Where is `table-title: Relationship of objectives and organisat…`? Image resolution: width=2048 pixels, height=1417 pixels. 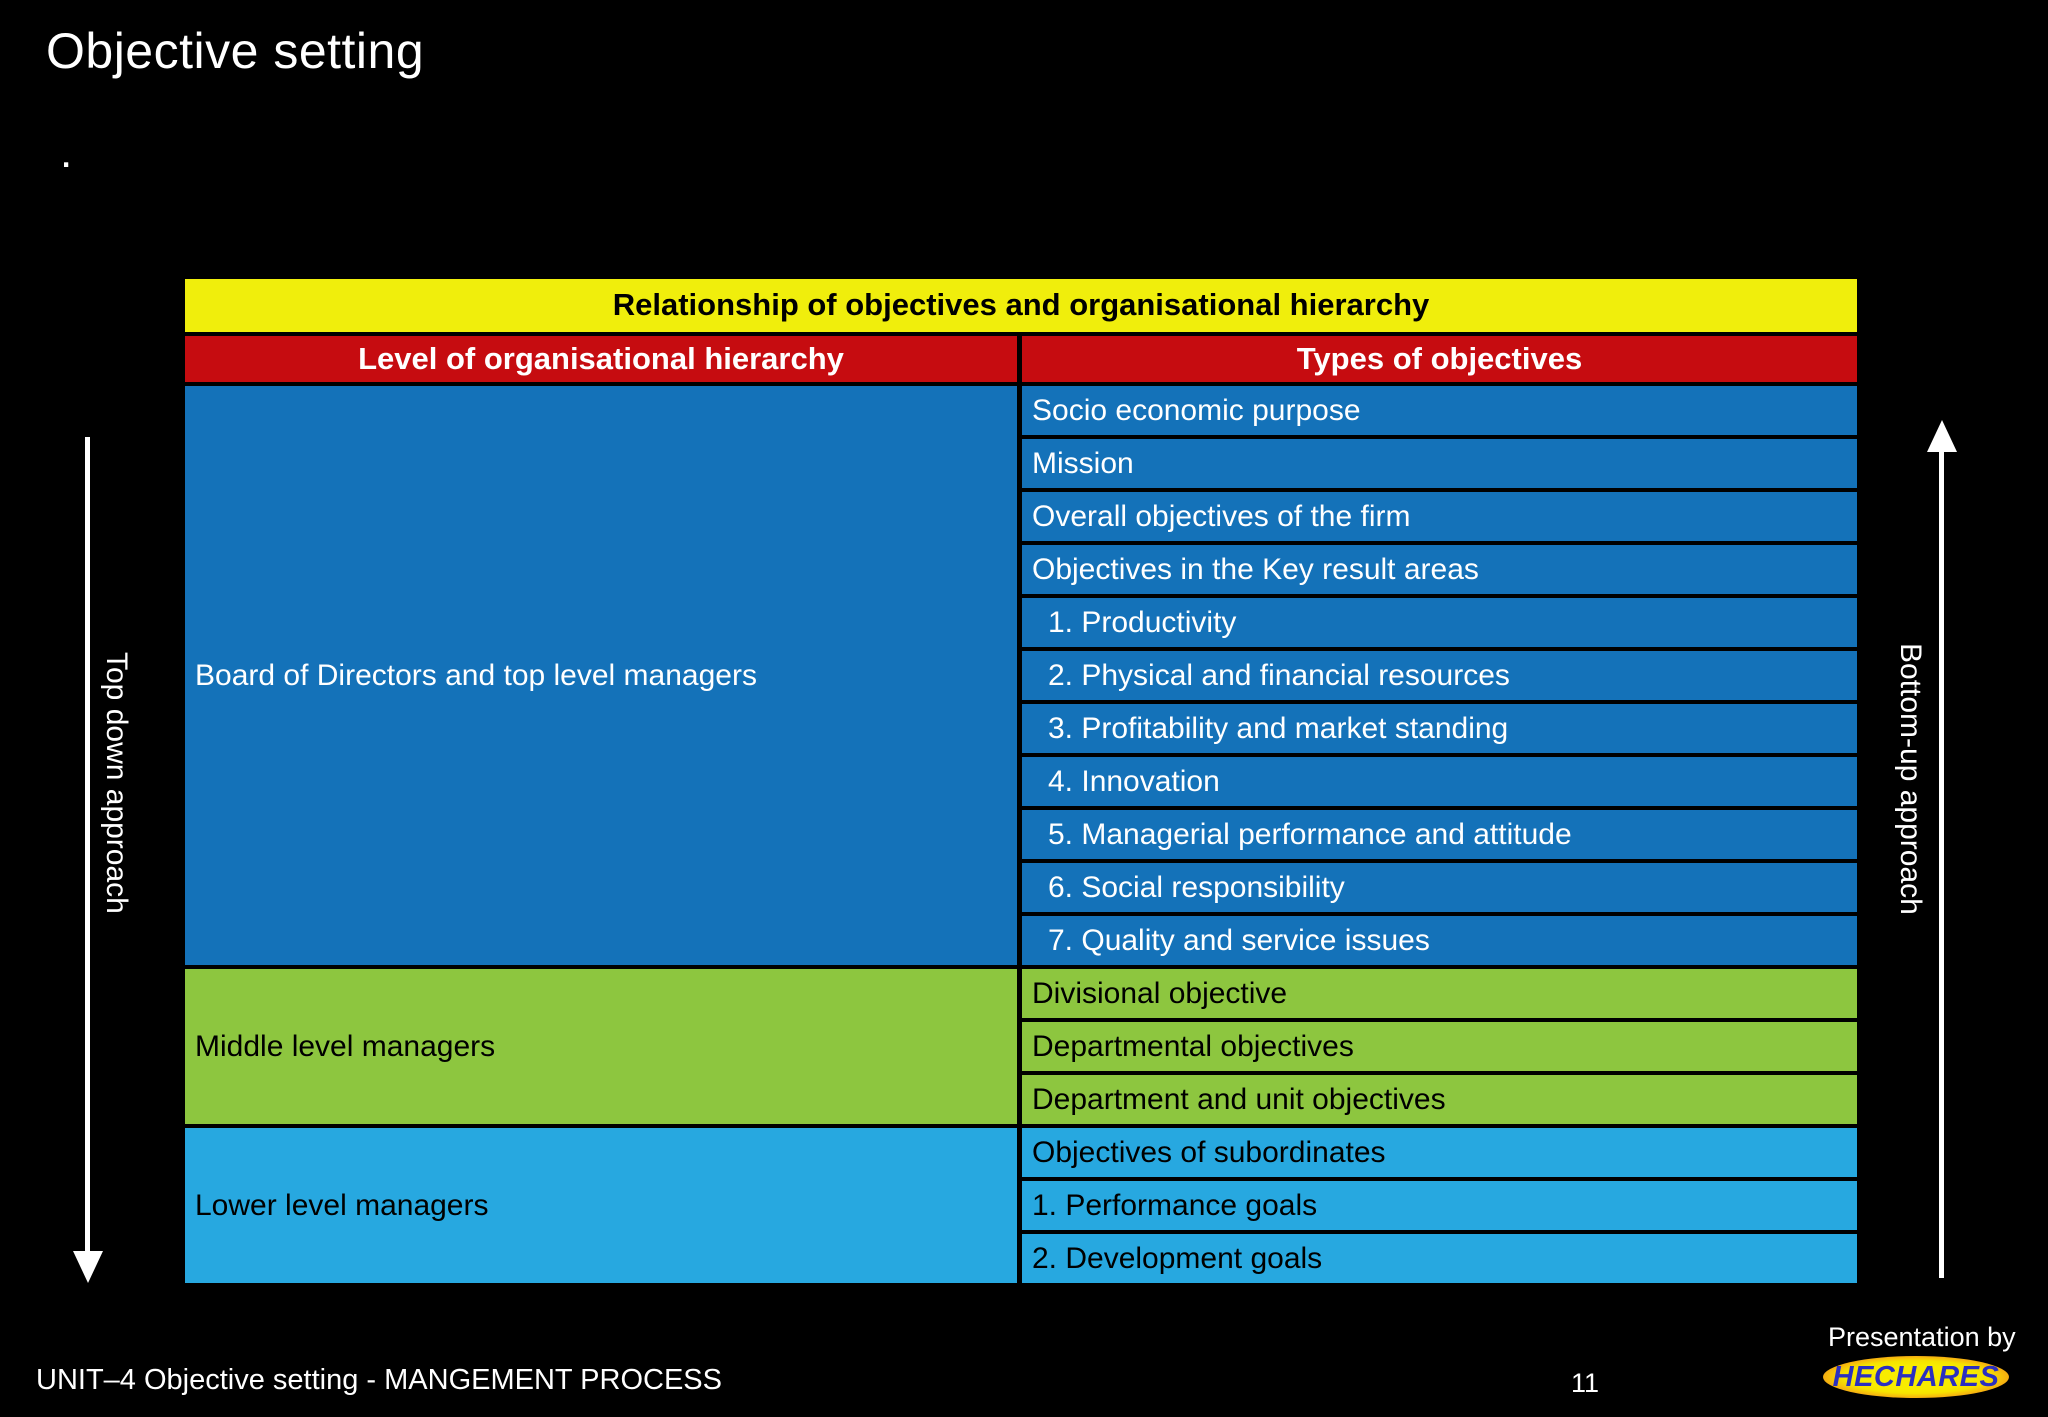
table-title: Relationship of objectives and organisat… is located at coordinates (1021, 305).